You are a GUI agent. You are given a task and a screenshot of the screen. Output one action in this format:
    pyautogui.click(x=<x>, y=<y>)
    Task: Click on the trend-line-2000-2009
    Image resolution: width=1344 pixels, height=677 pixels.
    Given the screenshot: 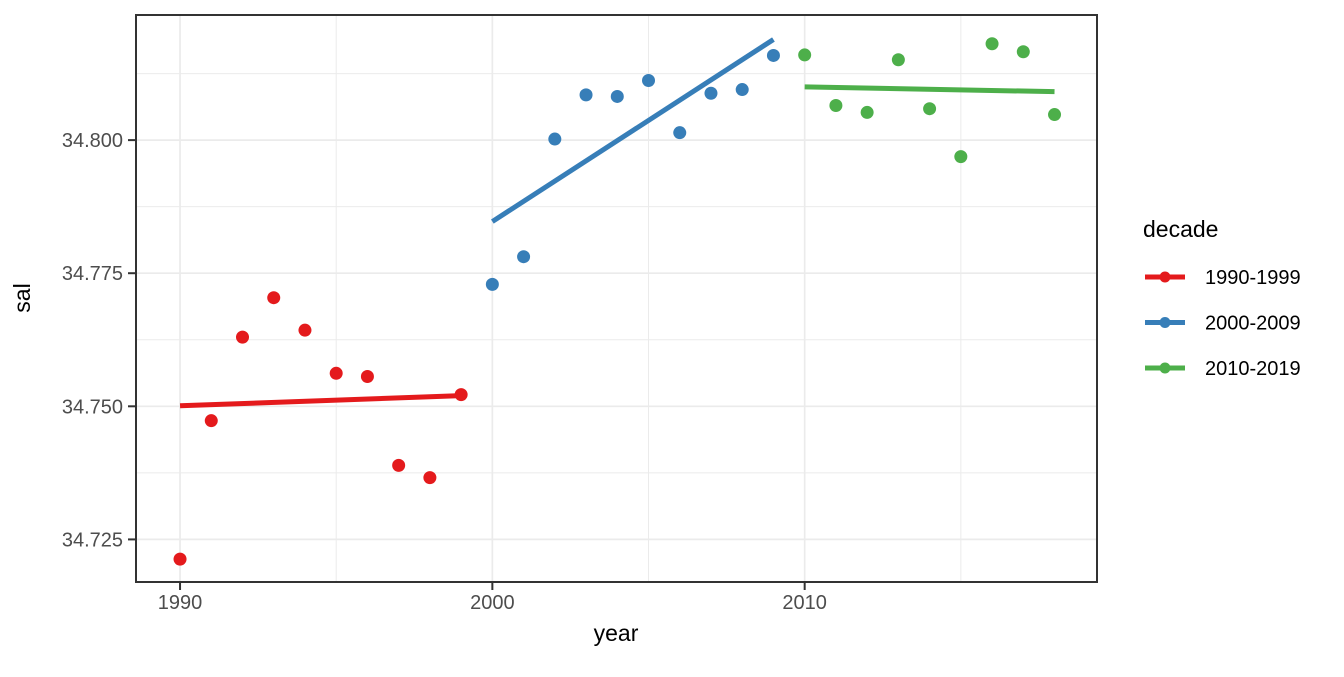 What is the action you would take?
    pyautogui.click(x=632, y=130)
    